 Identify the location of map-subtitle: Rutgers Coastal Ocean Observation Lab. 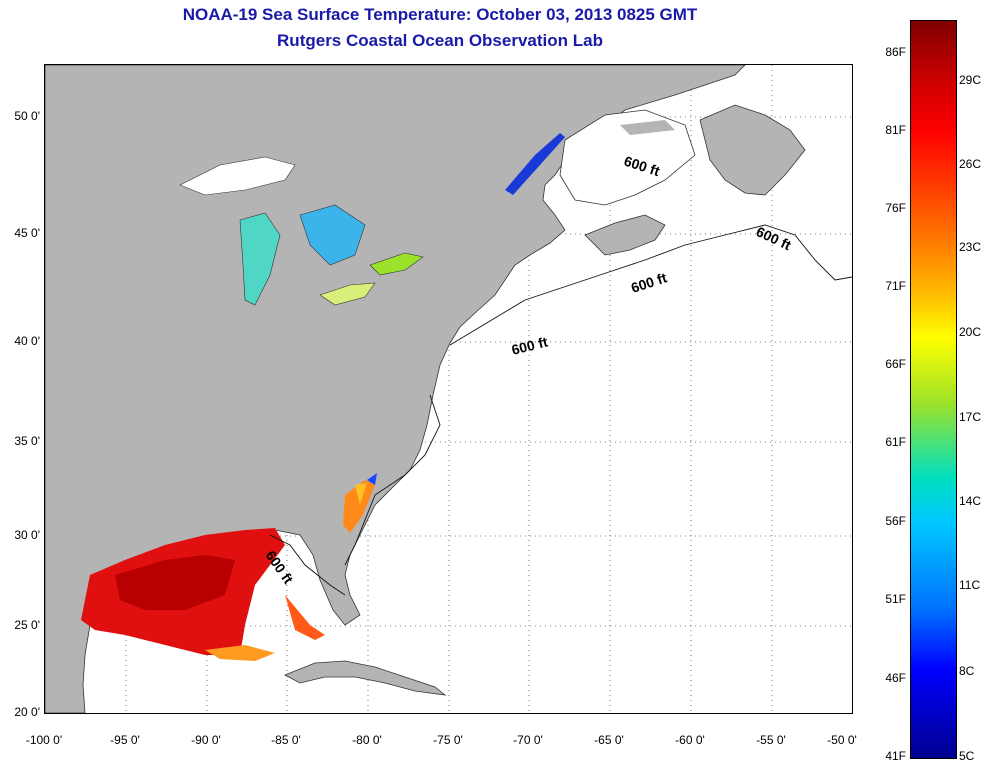
(440, 40).